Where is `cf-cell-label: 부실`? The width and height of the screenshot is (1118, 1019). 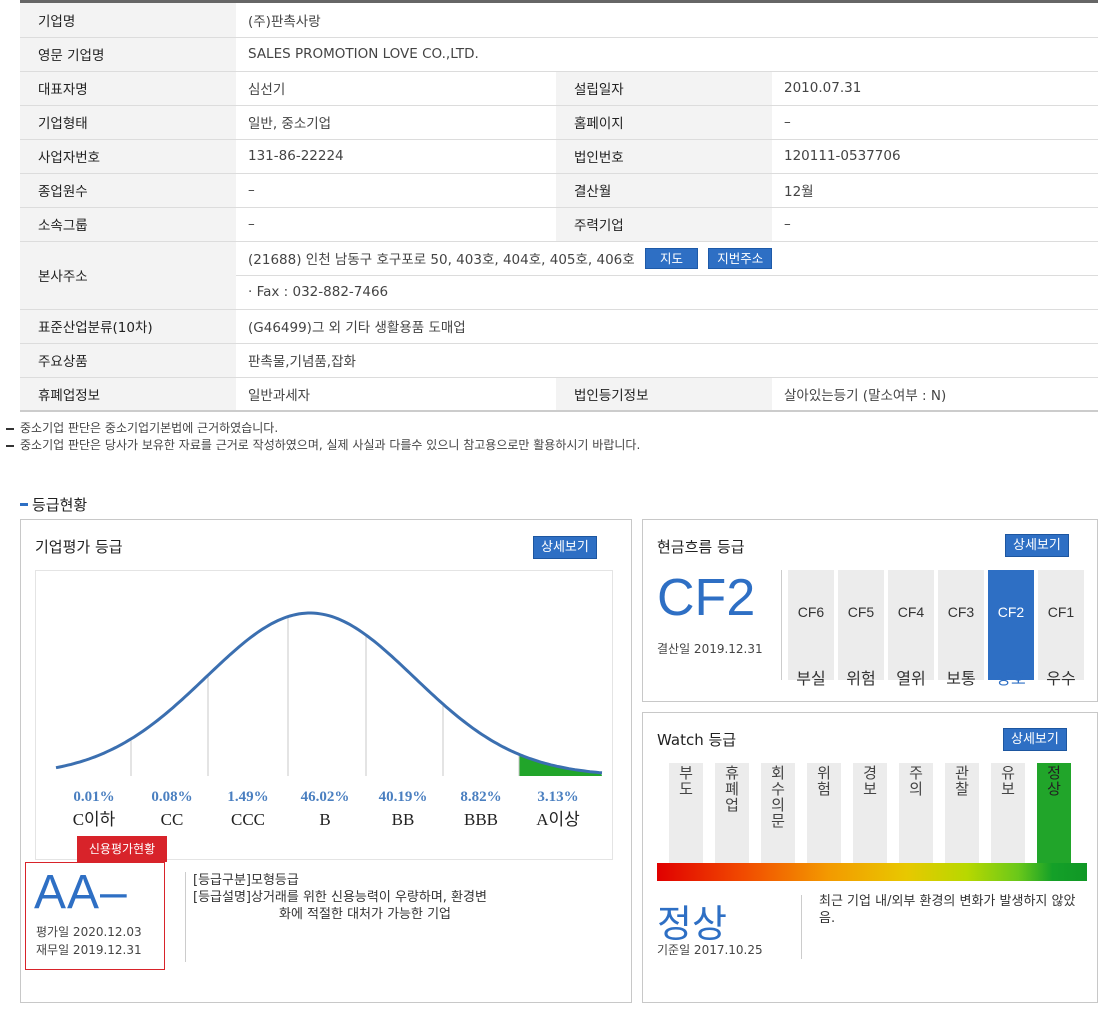
cf-cell-label: 부실 is located at coordinates (811, 678).